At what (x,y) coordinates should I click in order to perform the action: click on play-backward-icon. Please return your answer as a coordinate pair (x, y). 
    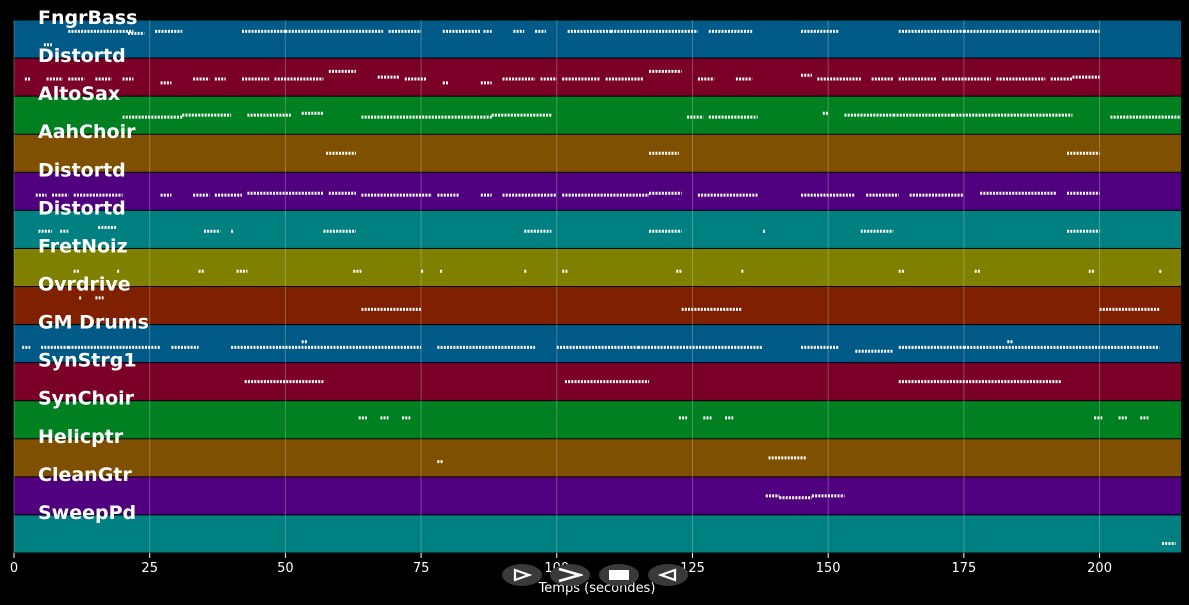
    Looking at the image, I should click on (667, 575).